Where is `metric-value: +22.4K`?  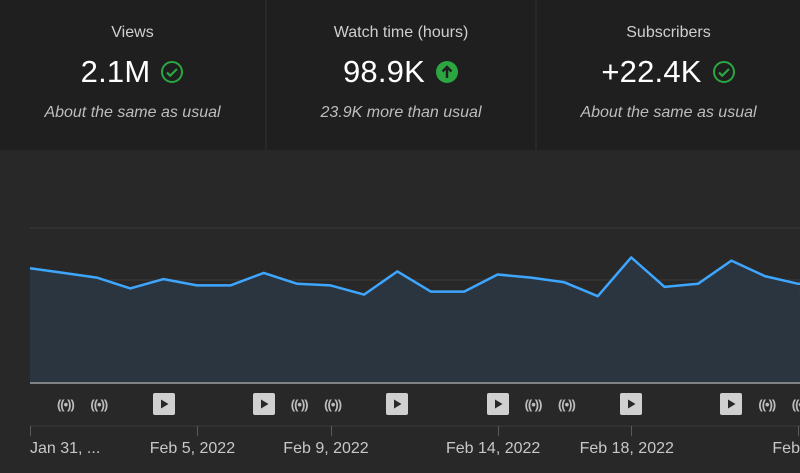
metric-value: +22.4K is located at coordinates (651, 71).